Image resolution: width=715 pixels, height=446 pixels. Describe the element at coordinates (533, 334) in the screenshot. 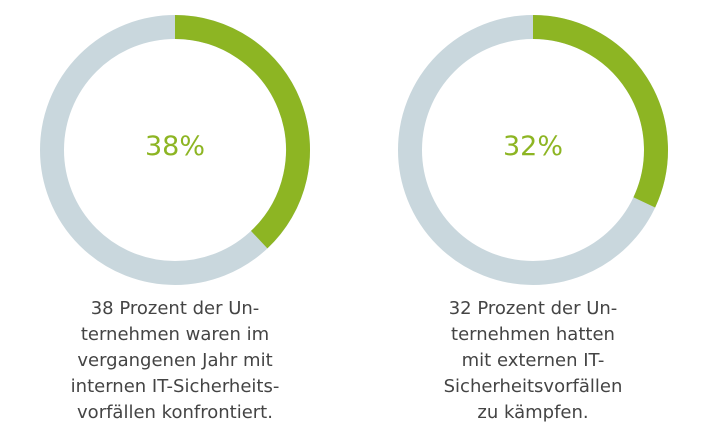

I see `caption-line: ternehmen hatten` at that location.